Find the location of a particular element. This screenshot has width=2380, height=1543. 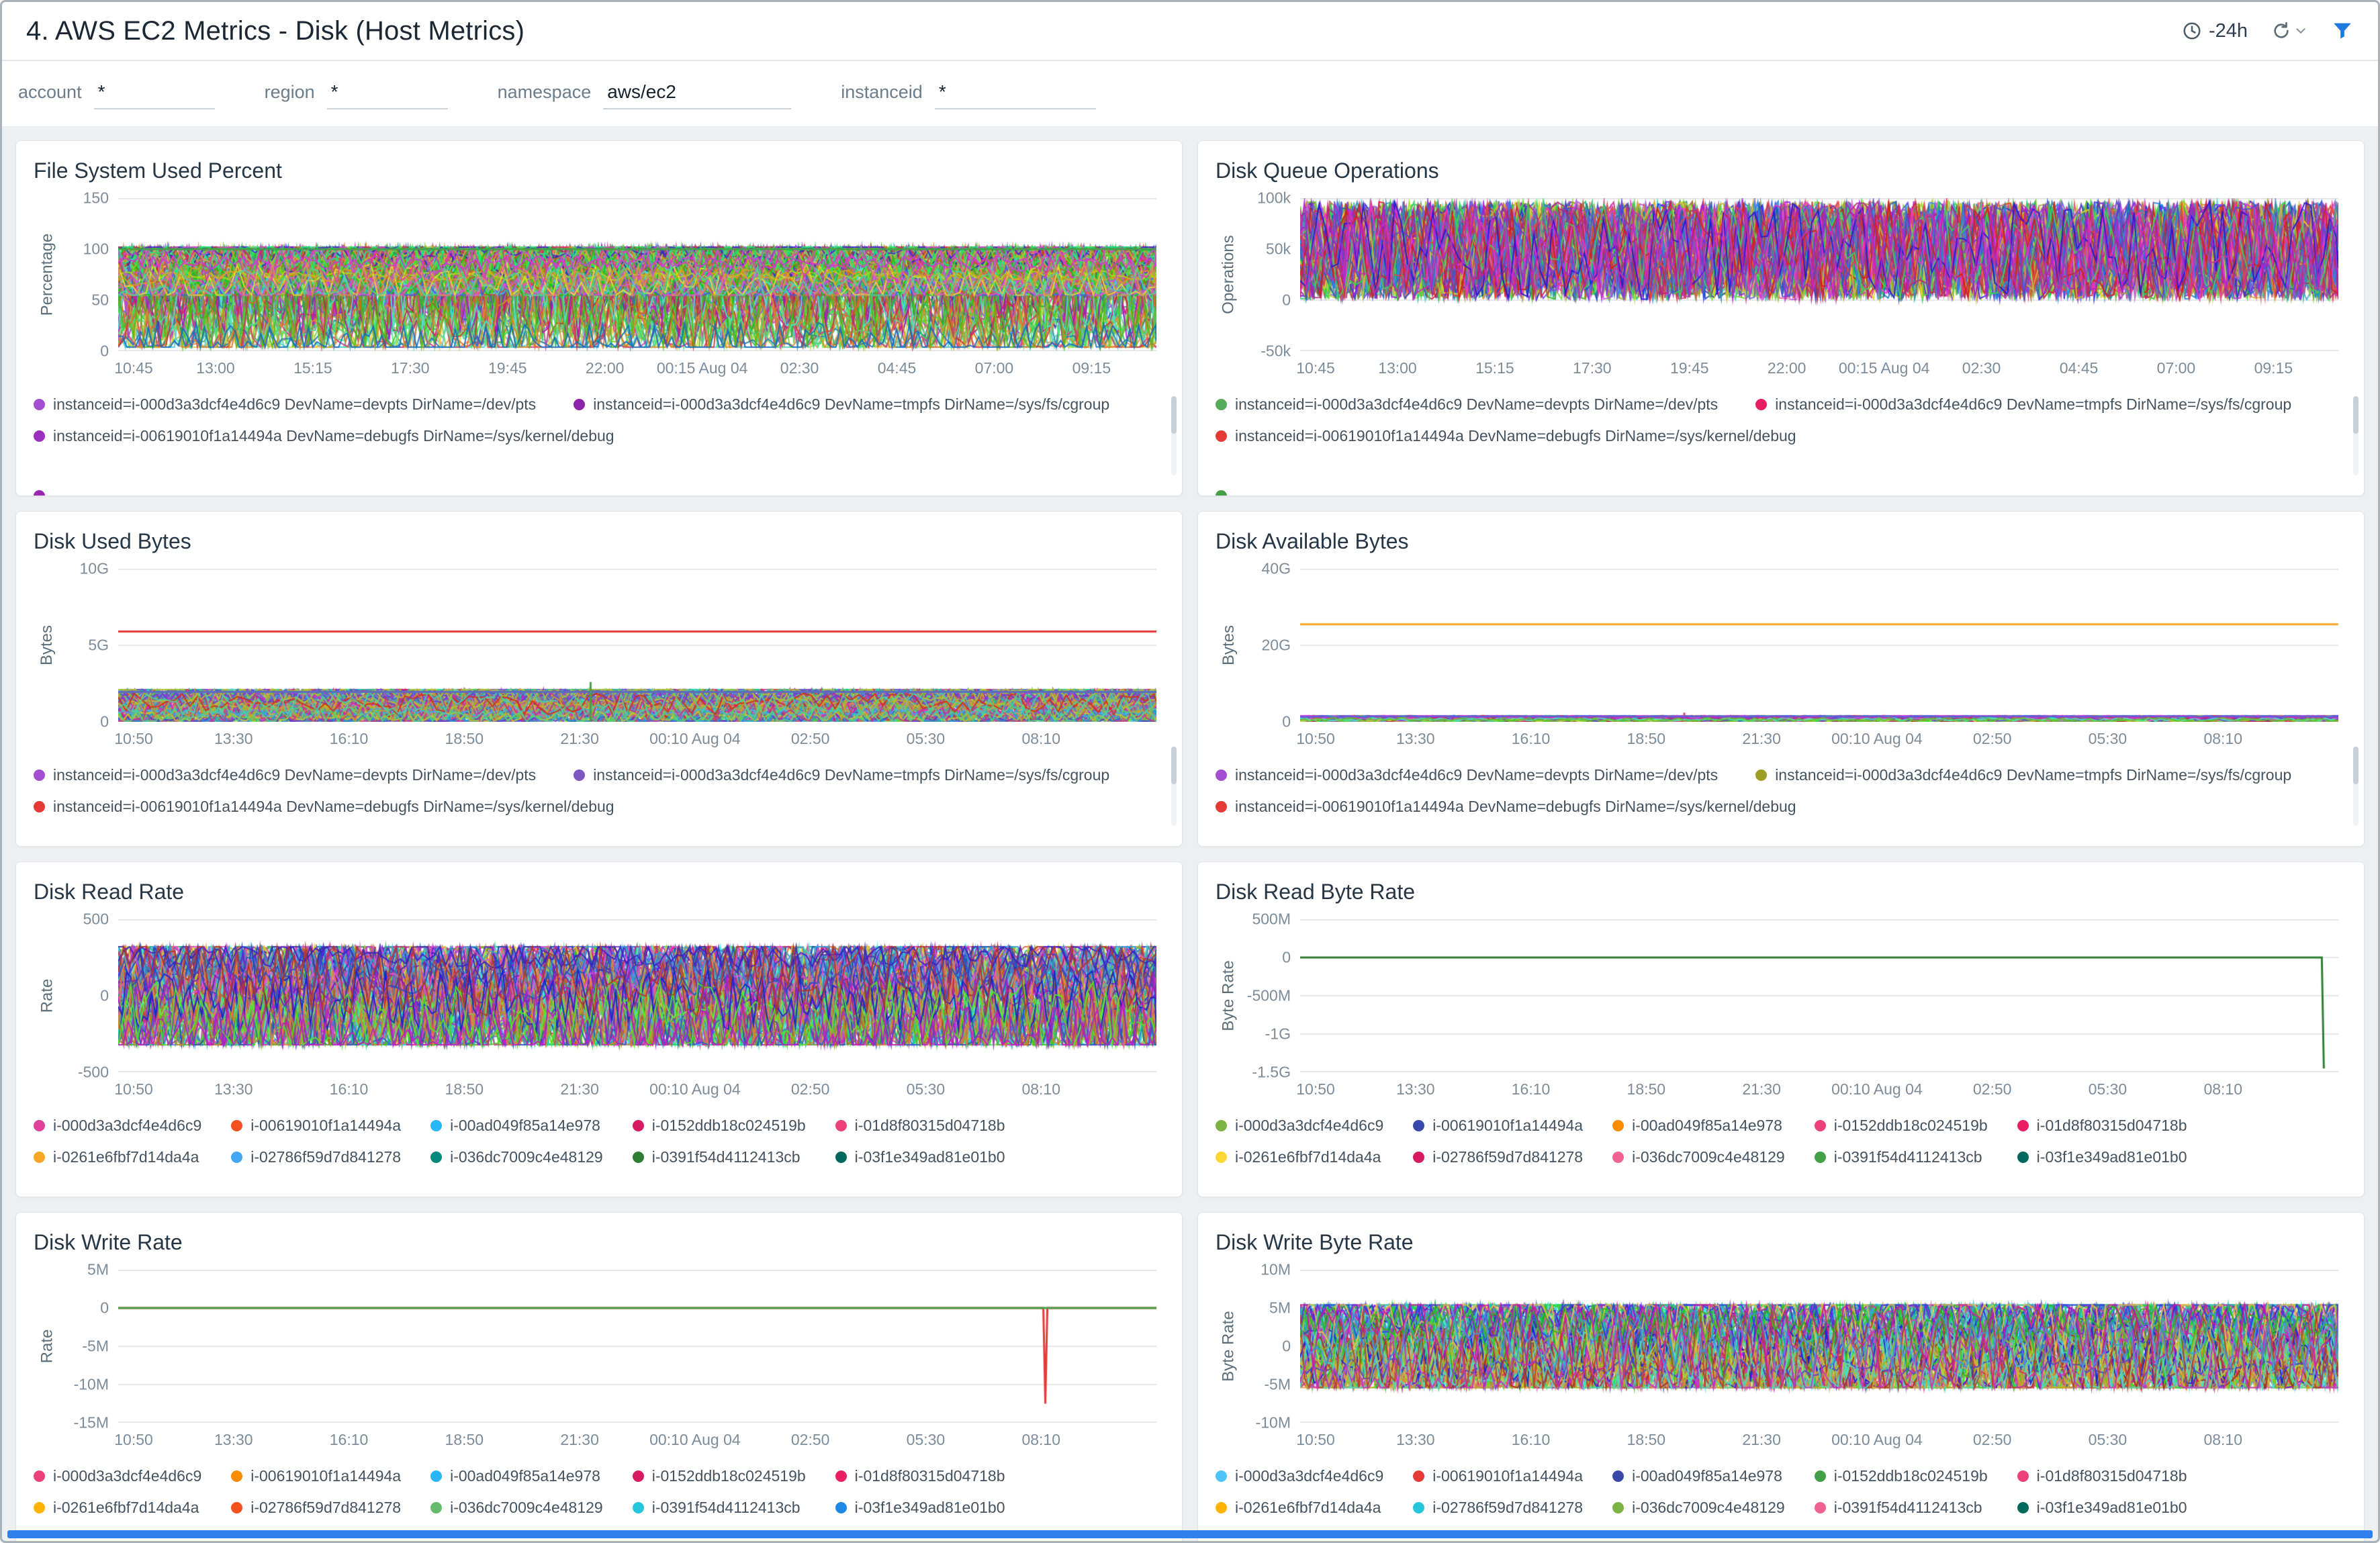

y-tick-label: 10G is located at coordinates (94, 568).